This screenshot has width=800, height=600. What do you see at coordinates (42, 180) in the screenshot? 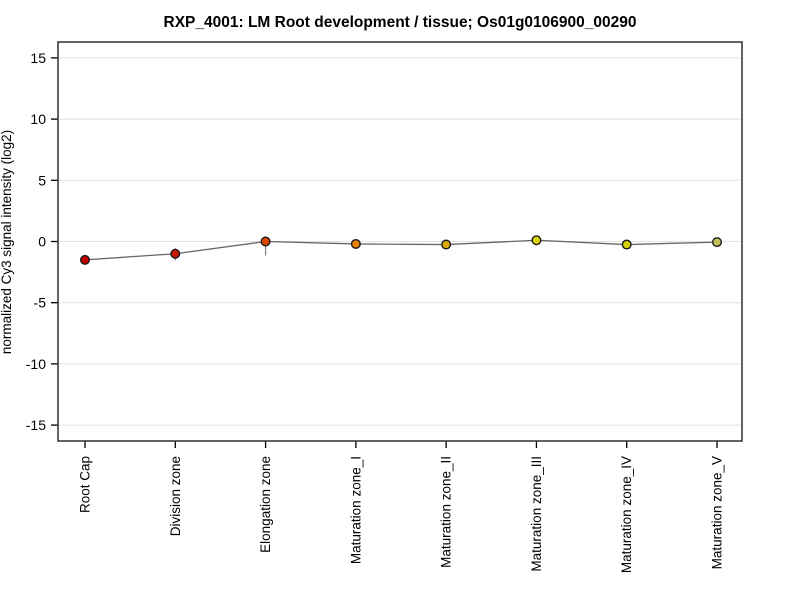
I see `y-tick-label: 5` at bounding box center [42, 180].